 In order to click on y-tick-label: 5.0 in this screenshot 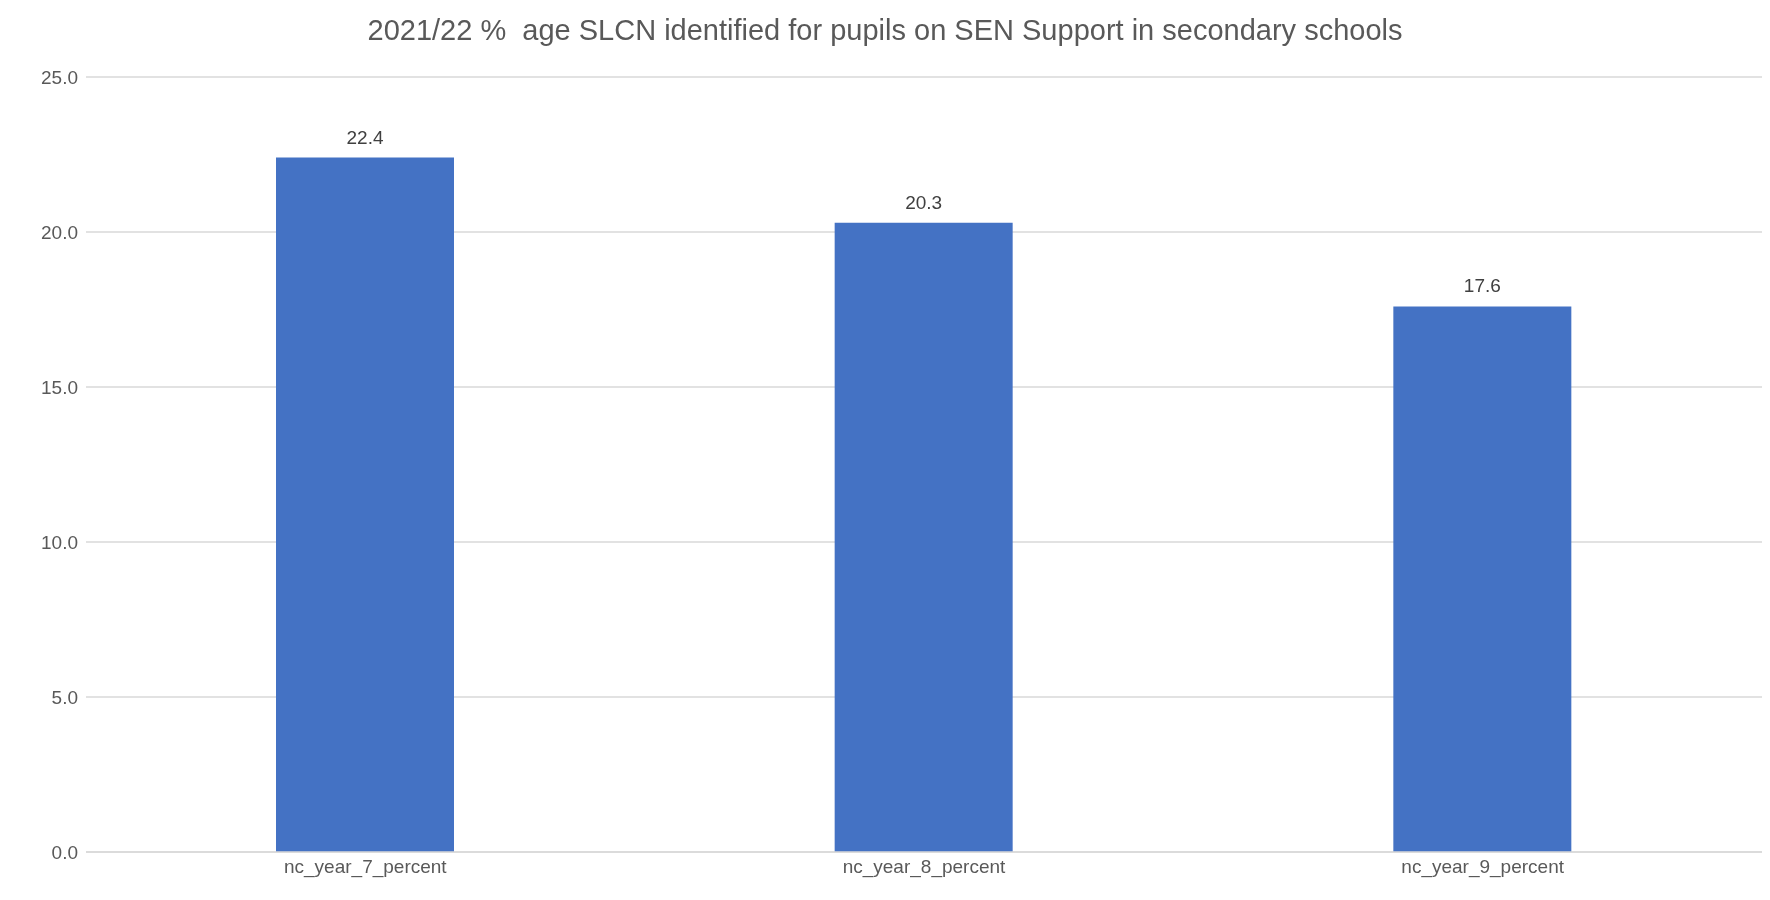, I will do `click(64, 697)`.